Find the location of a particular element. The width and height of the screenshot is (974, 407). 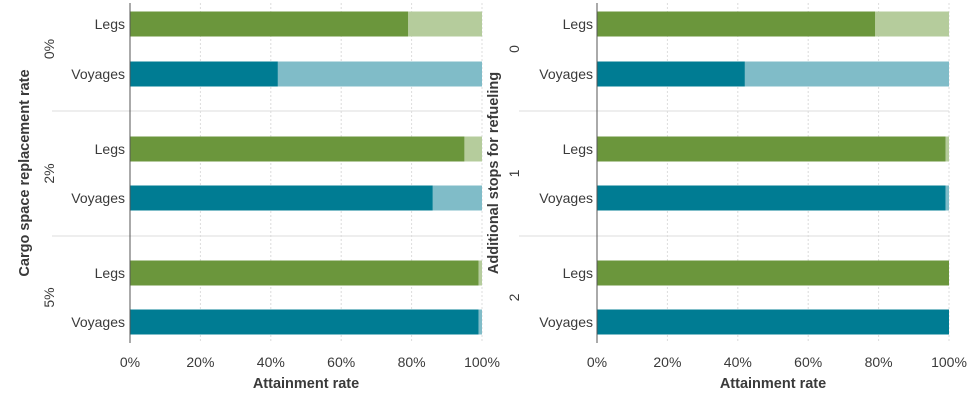

left-x-axis-title: Attainment rate is located at coordinates (306, 384).